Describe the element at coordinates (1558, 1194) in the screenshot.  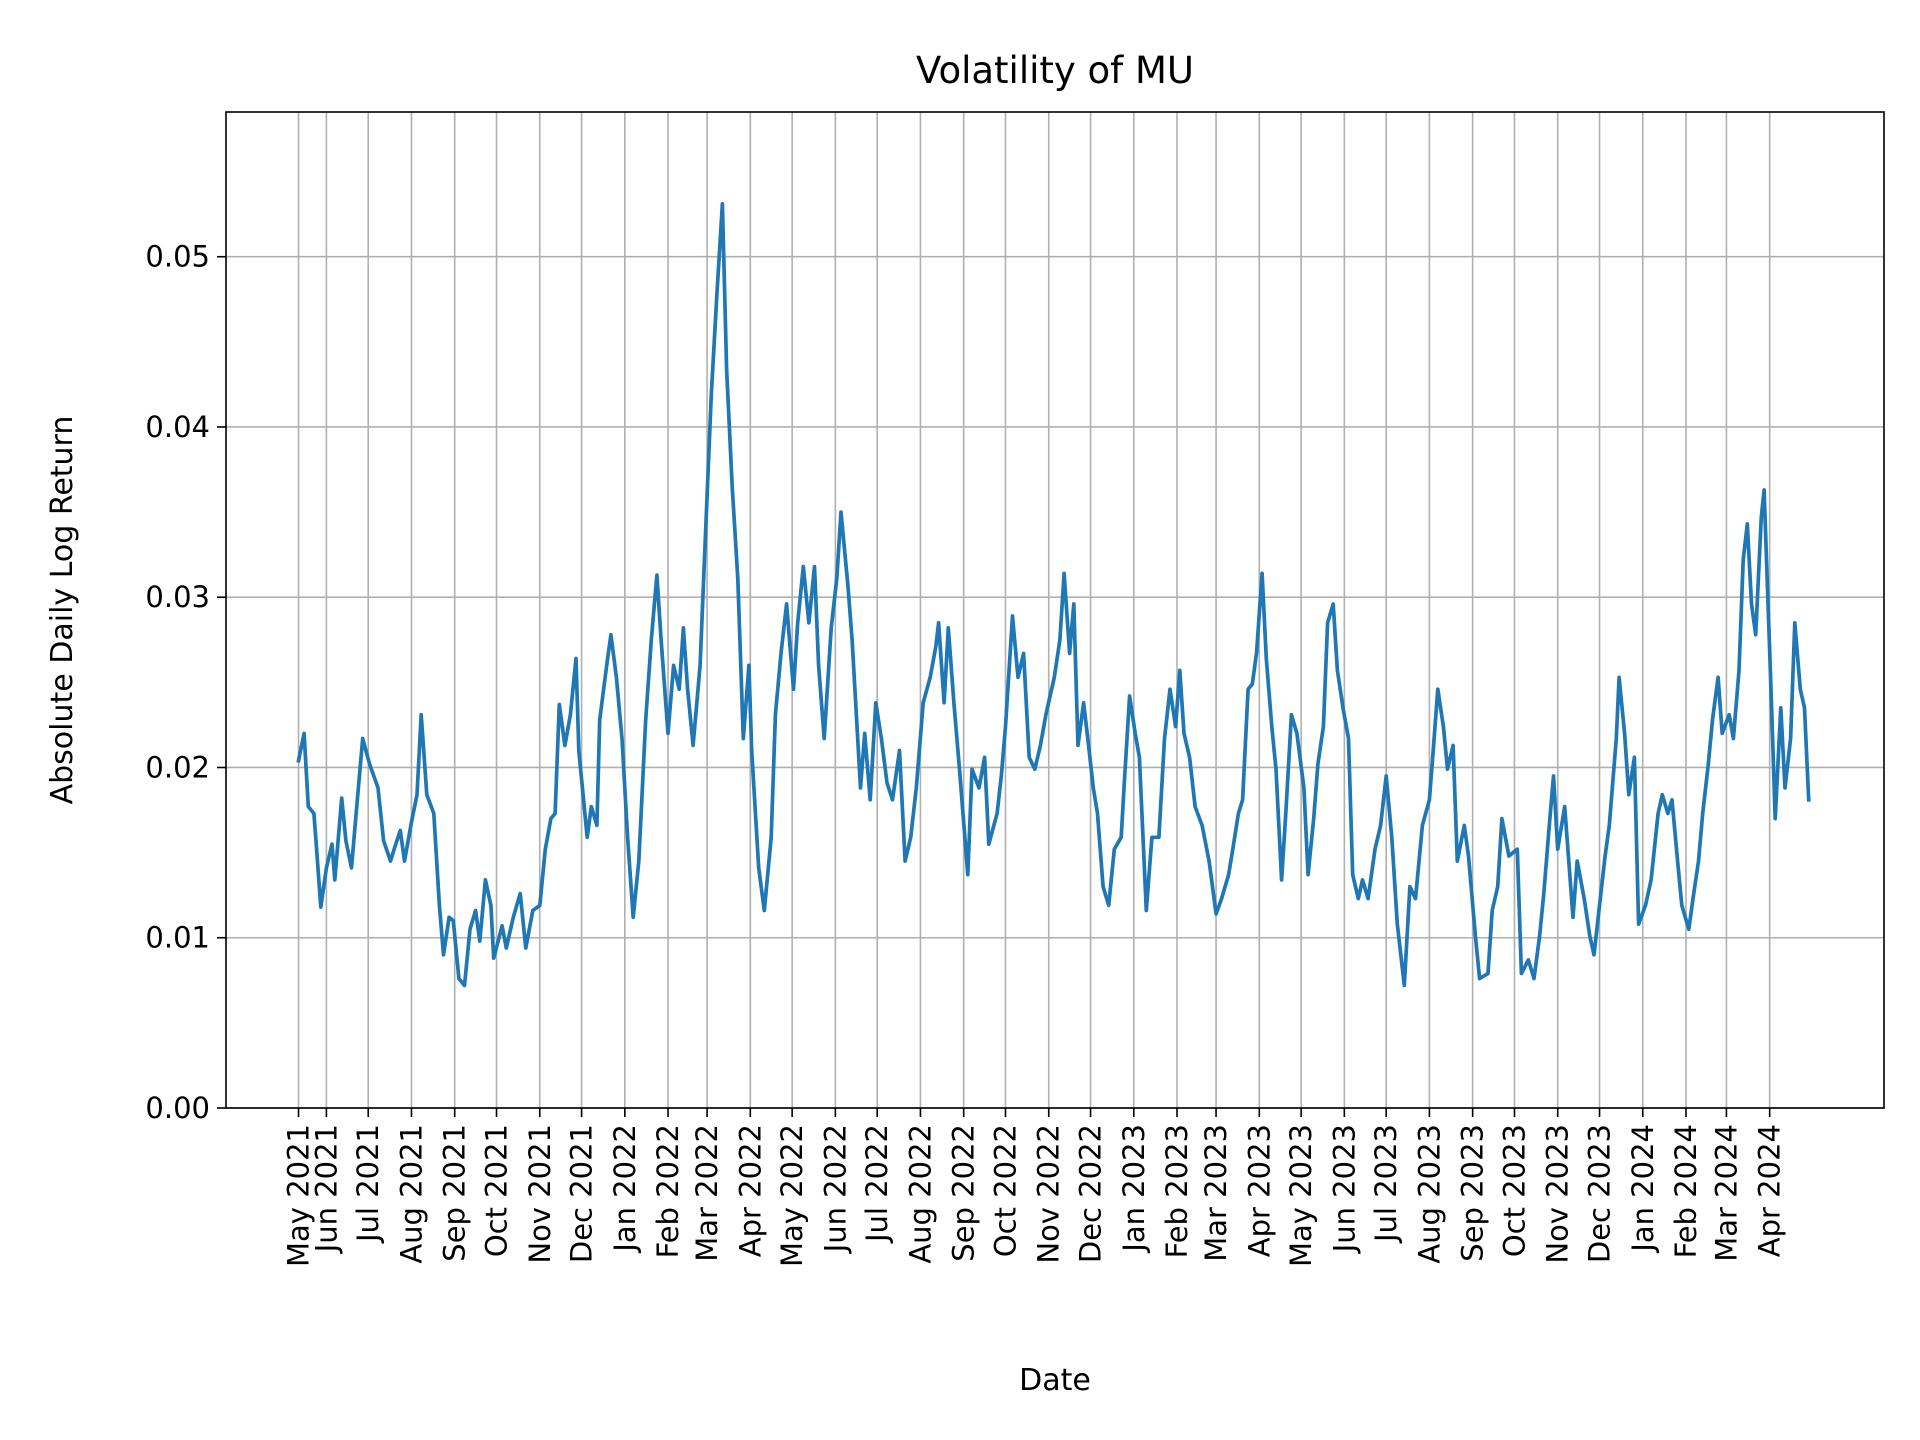
I see `x-tick-label: Nov 2023` at that location.